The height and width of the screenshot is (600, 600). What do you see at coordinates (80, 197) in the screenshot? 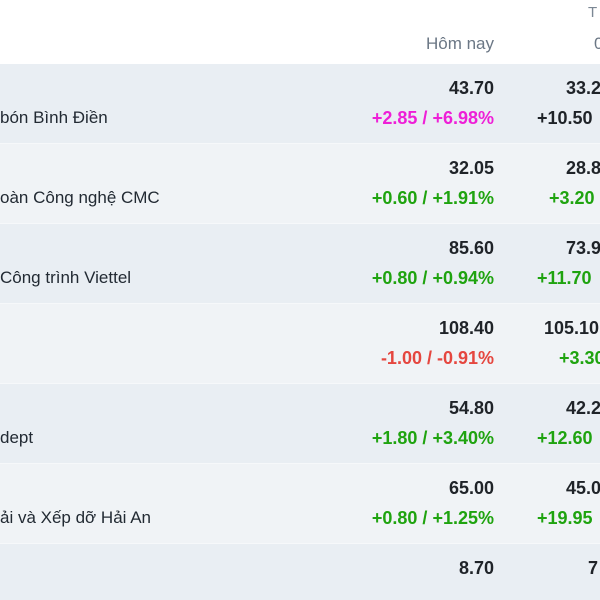
I see `stock-name: oàn Công nghệ CMC` at bounding box center [80, 197].